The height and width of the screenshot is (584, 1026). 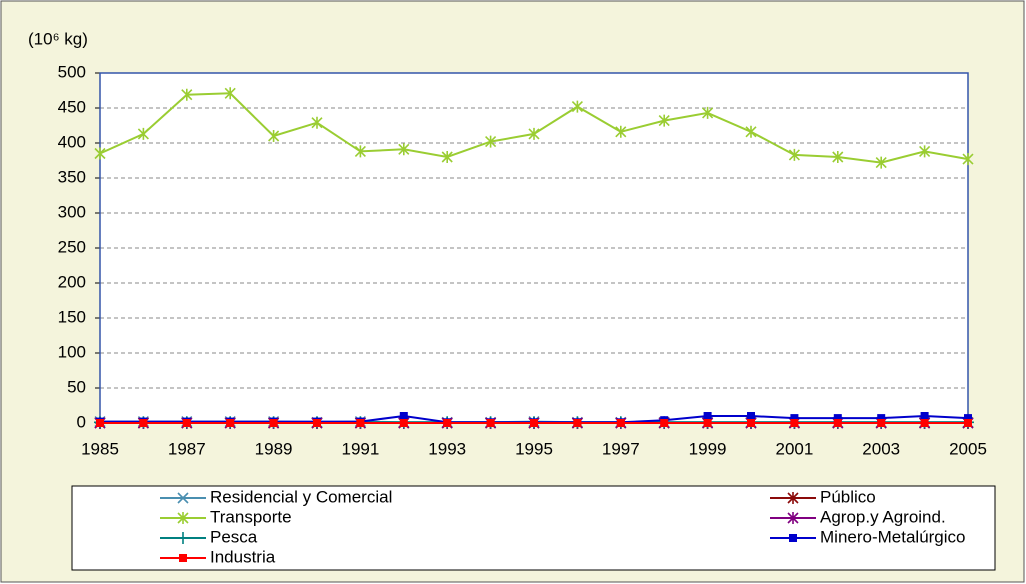 What do you see at coordinates (72, 351) in the screenshot?
I see `y-tick-label: 100` at bounding box center [72, 351].